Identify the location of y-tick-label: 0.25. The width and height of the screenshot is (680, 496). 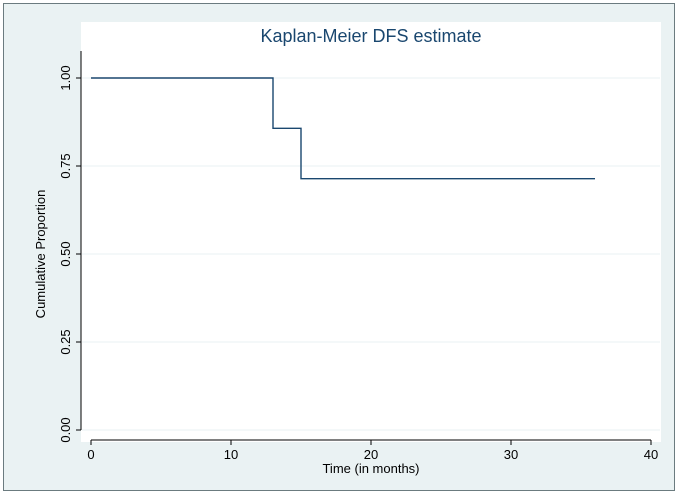
(65, 341).